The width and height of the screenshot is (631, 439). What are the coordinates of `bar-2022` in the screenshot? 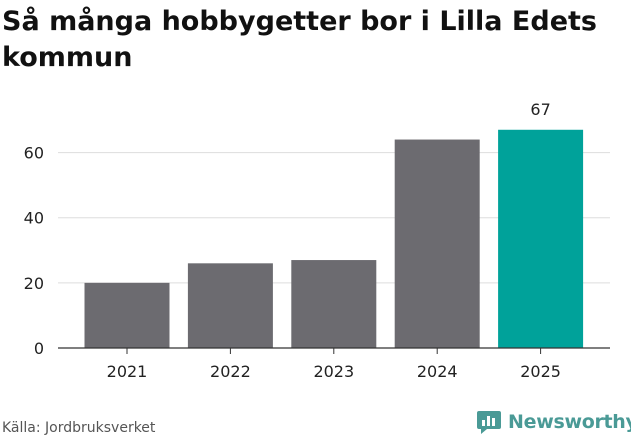 It's located at (230, 305).